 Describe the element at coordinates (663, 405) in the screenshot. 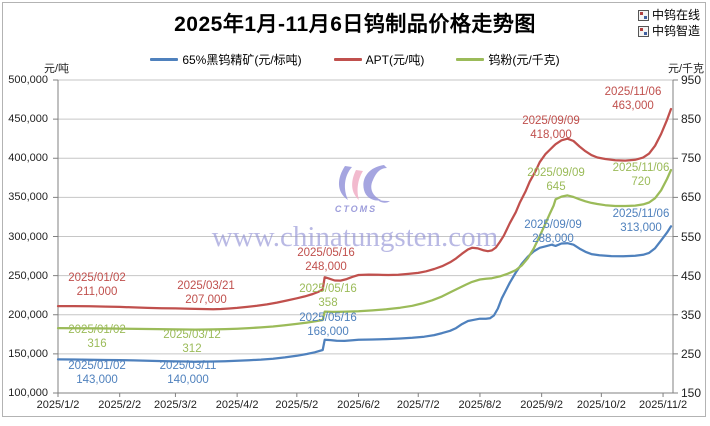

I see `x-axis-tick-label: 2025/11/2` at that location.